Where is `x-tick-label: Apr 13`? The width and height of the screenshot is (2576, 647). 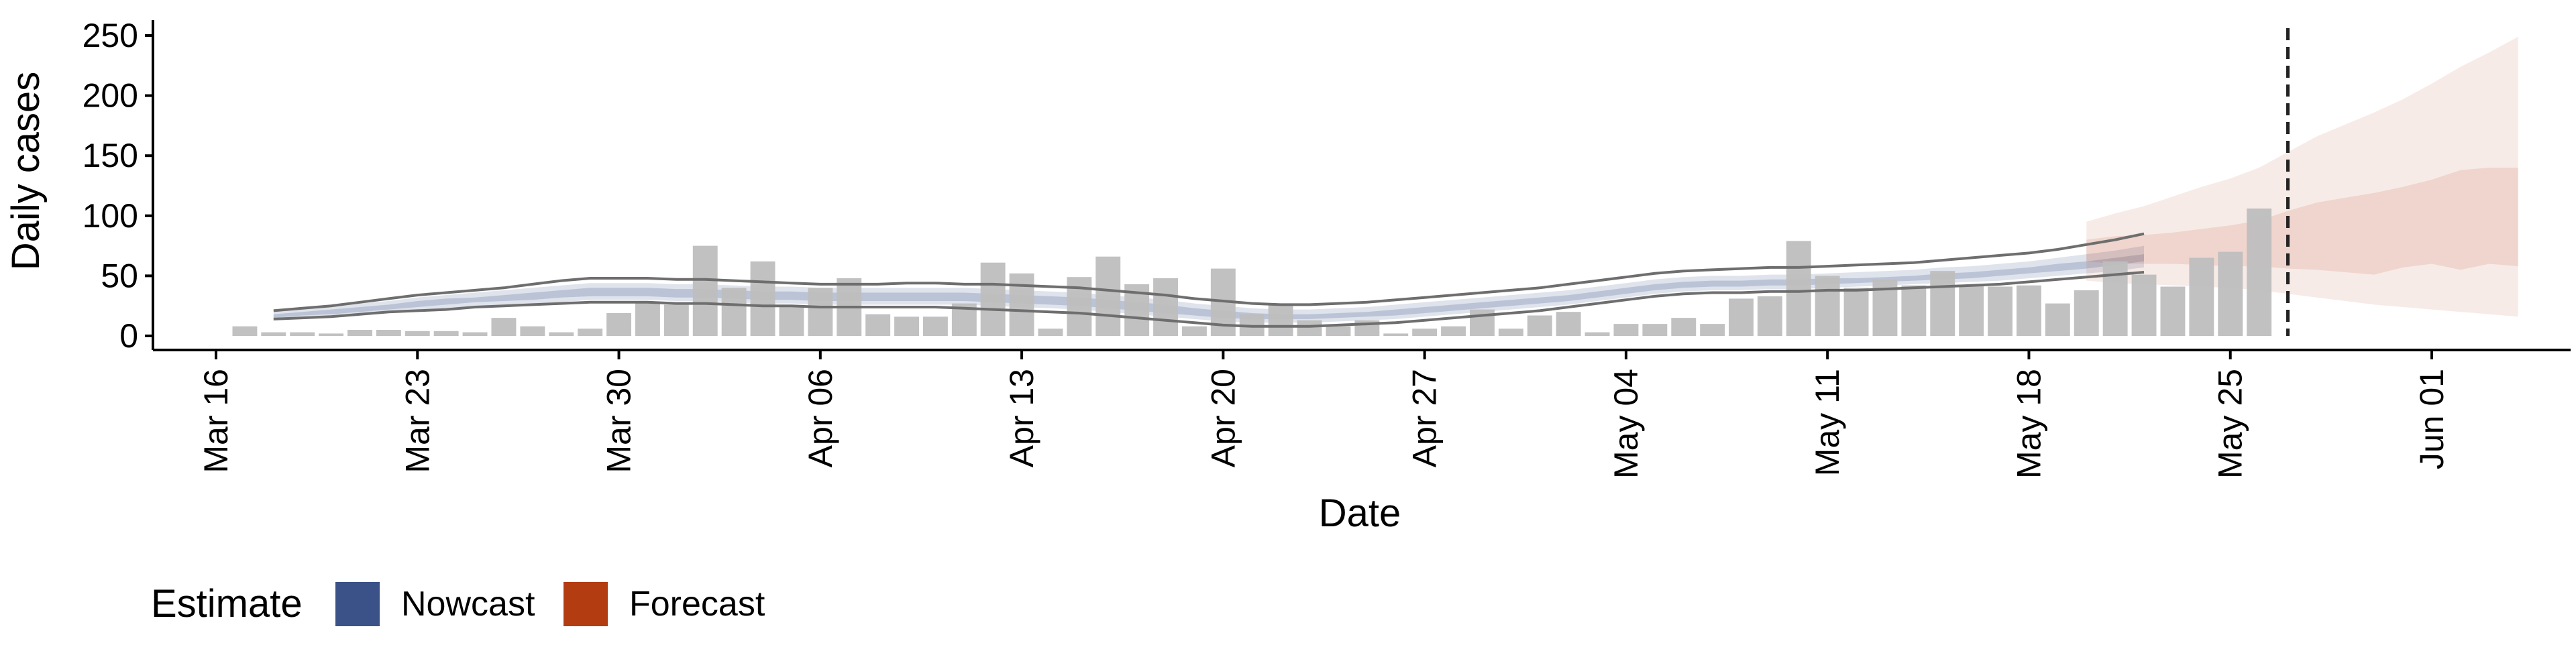 x-tick-label: Apr 13 is located at coordinates (1021, 418).